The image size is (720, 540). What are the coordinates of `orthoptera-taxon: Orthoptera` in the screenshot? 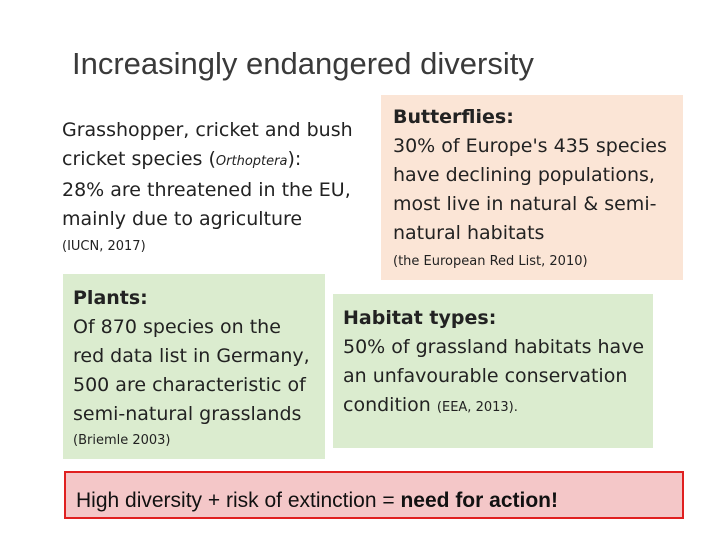 It's located at (251, 161).